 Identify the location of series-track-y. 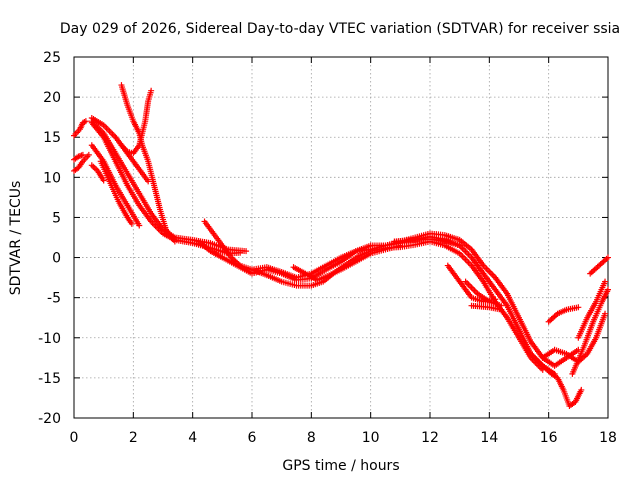
(599, 265).